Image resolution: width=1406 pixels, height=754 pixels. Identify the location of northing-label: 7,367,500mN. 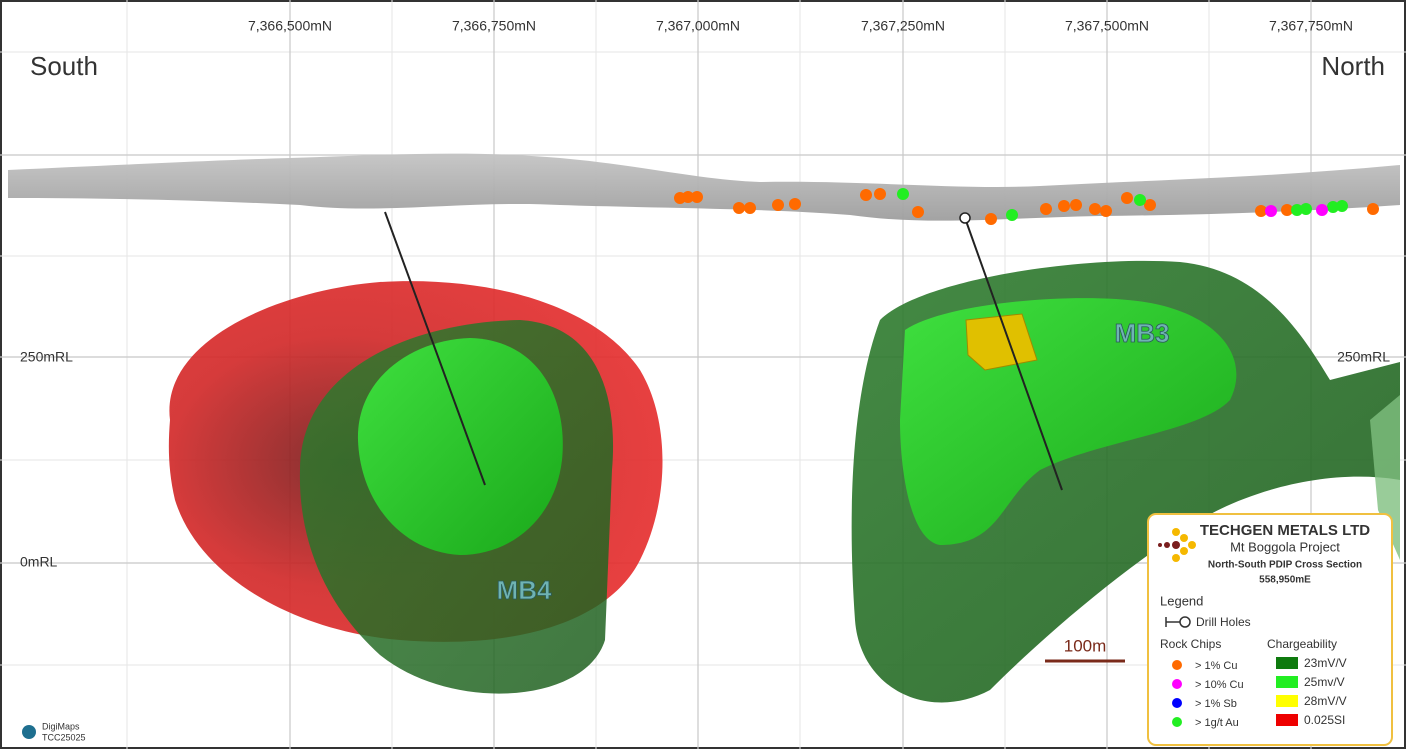
(1107, 26).